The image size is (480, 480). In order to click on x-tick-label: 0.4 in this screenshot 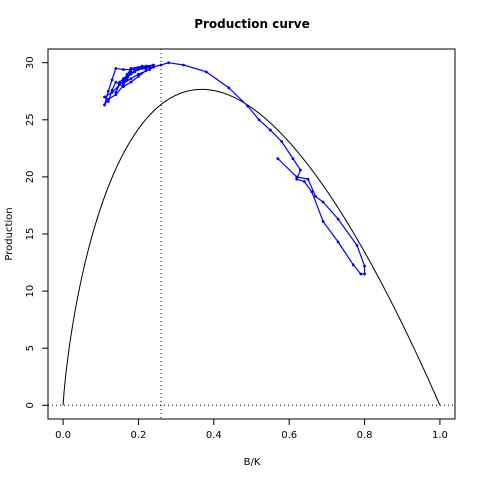, I will do `click(214, 435)`.